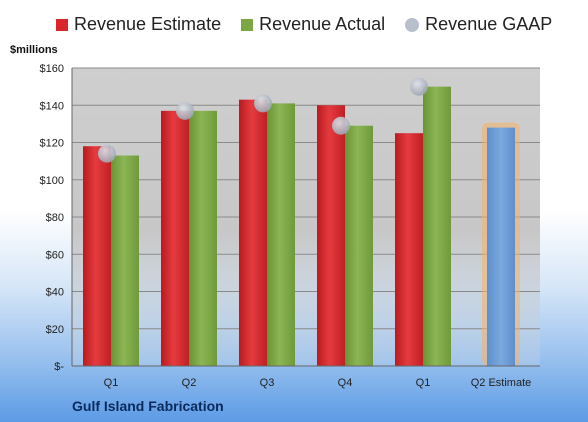  Describe the element at coordinates (55, 255) in the screenshot. I see `y-tick-label: $60` at that location.